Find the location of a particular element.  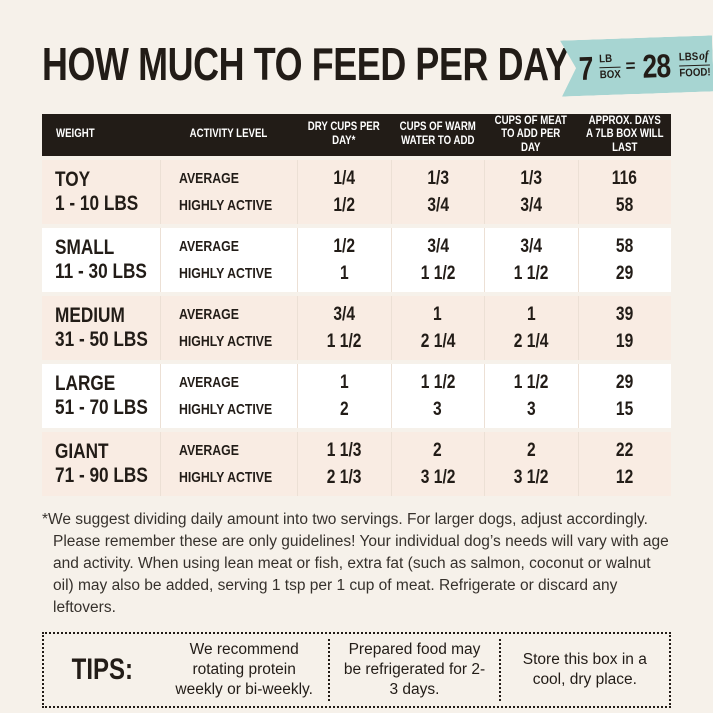

weight-range-label: 31 - 50 LBS is located at coordinates (101, 339).